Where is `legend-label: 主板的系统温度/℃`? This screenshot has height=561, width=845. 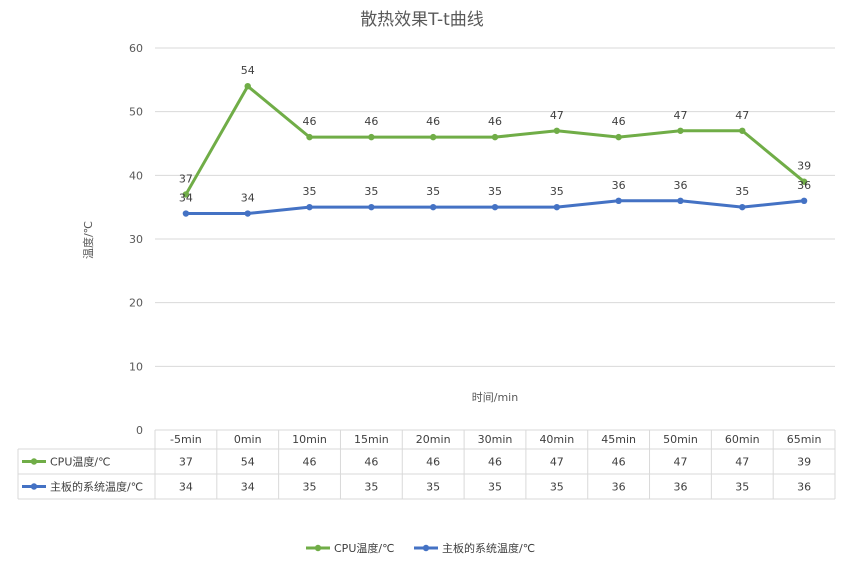
legend-label: 主板的系统温度/℃ is located at coordinates (488, 548).